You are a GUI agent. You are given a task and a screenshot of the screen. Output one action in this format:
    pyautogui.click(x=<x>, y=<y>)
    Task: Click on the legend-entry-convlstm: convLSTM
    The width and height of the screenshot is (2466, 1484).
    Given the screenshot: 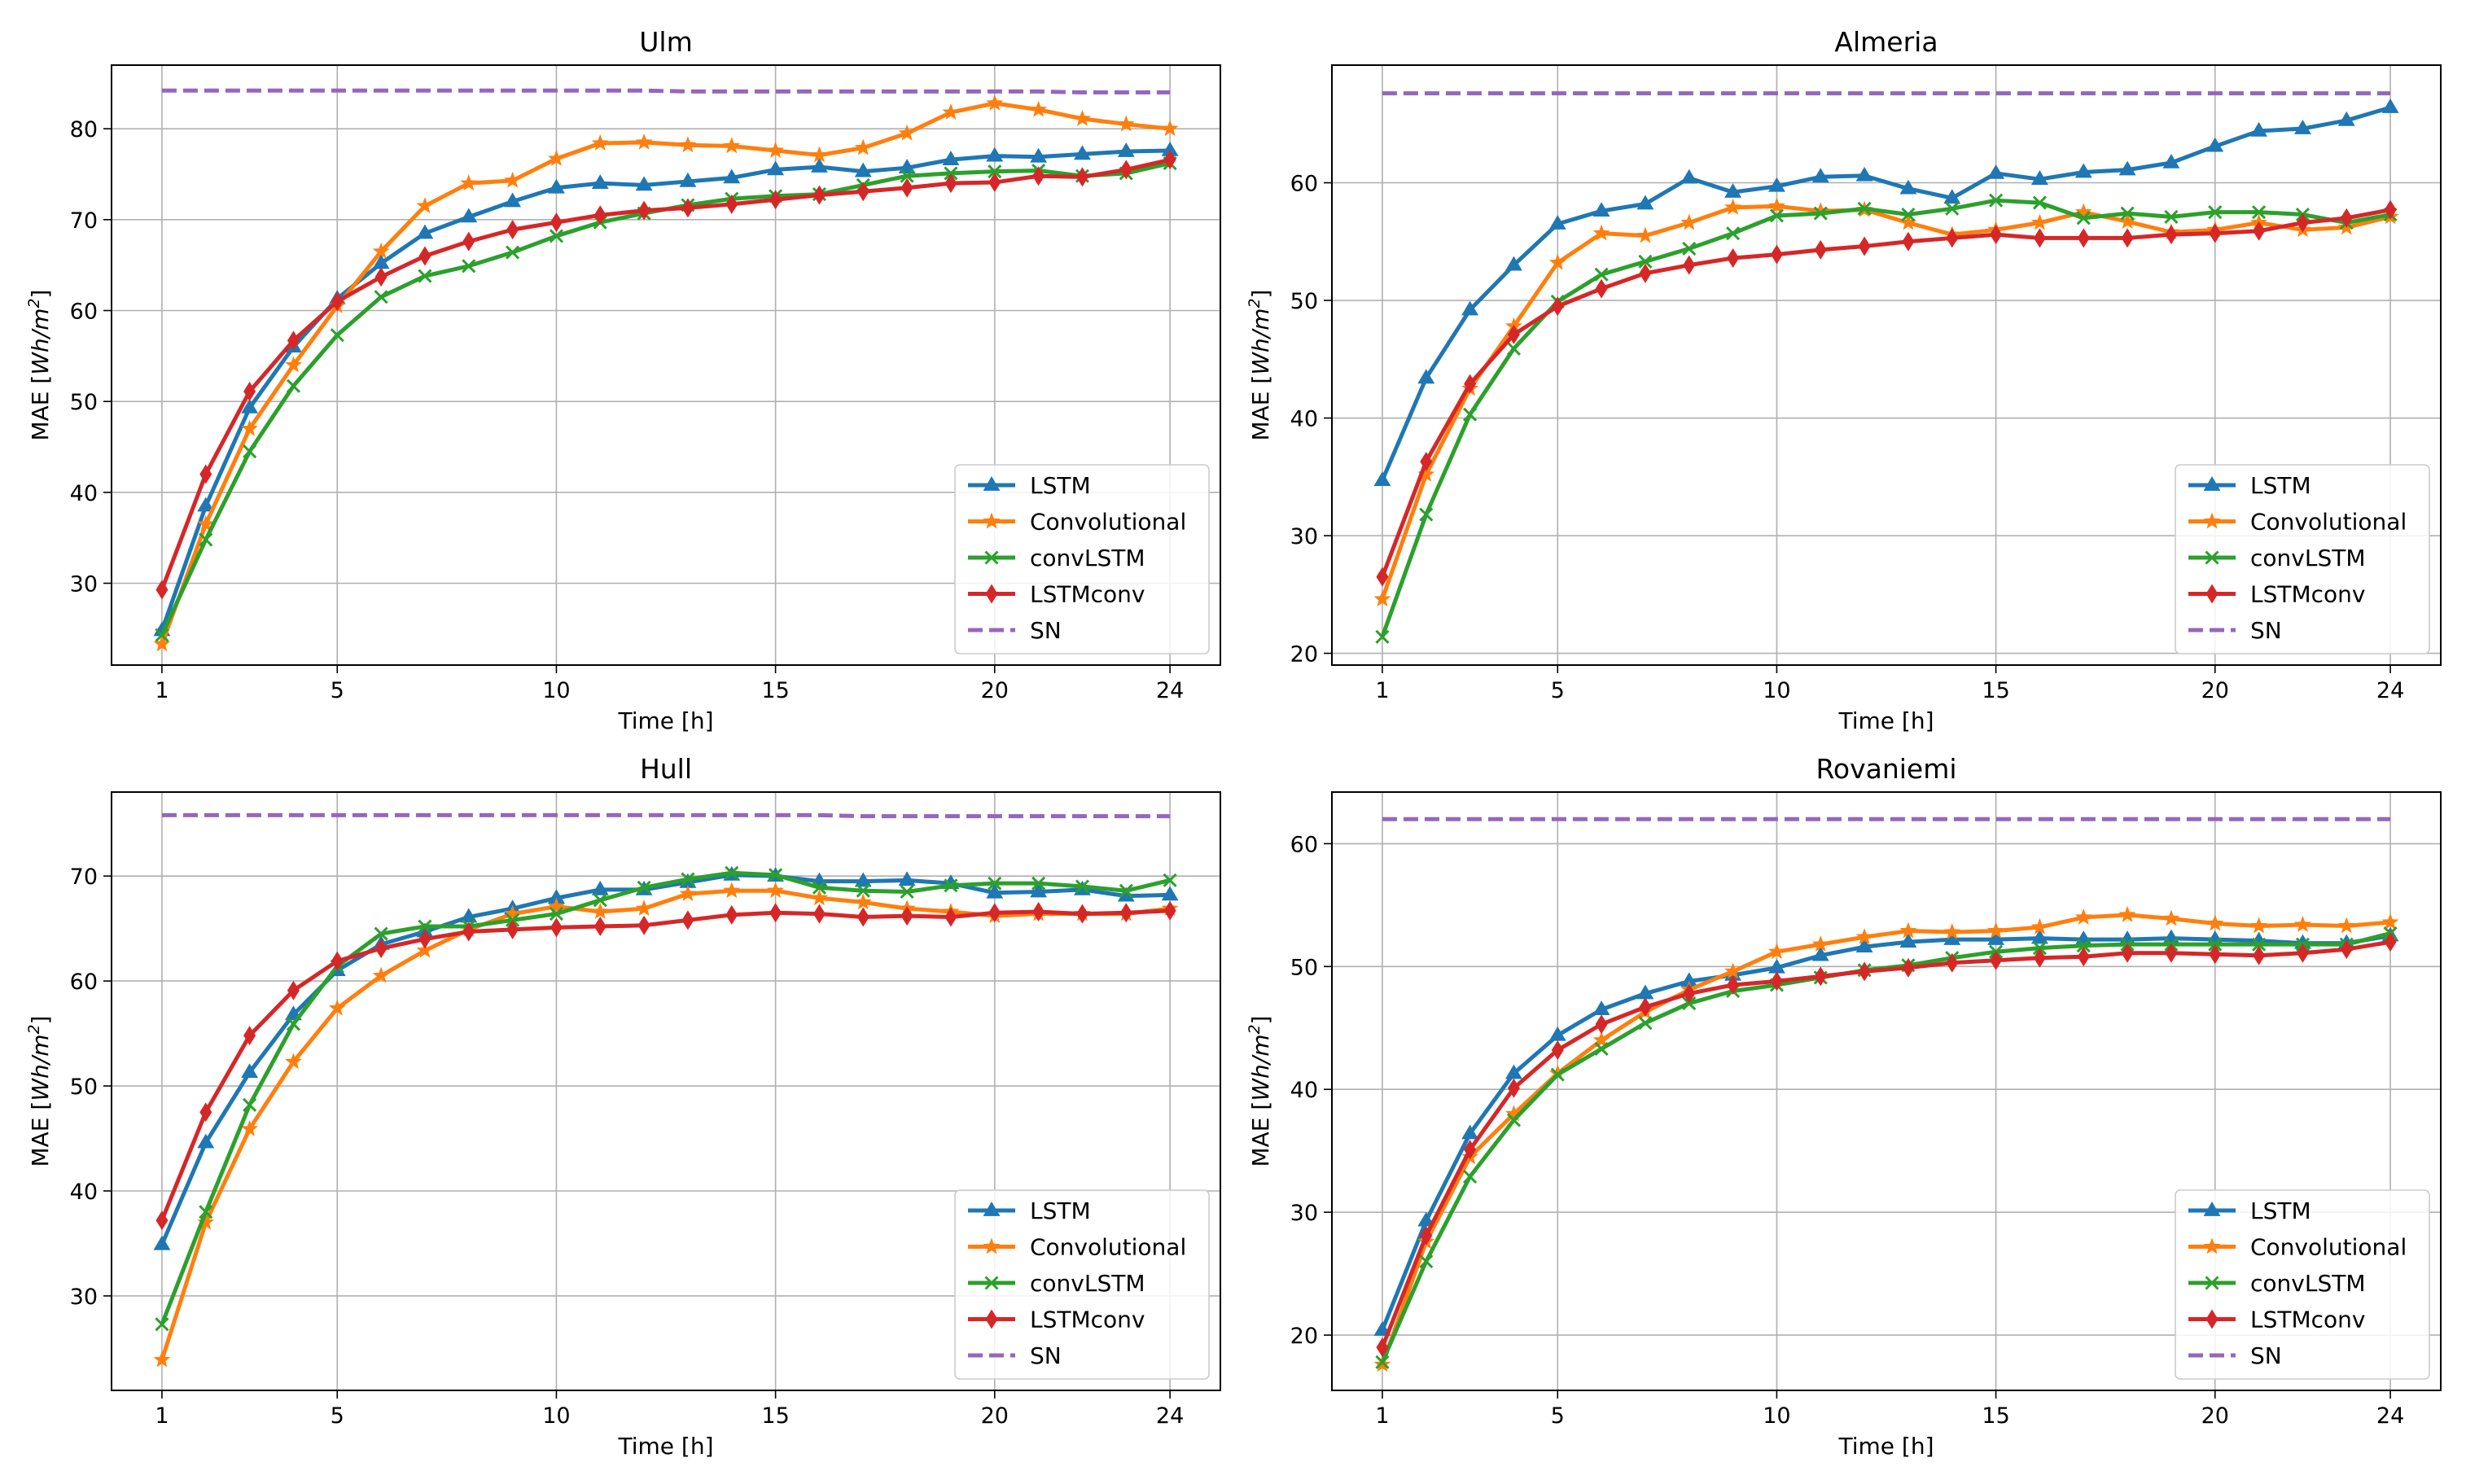 What is the action you would take?
    pyautogui.click(x=1056, y=558)
    